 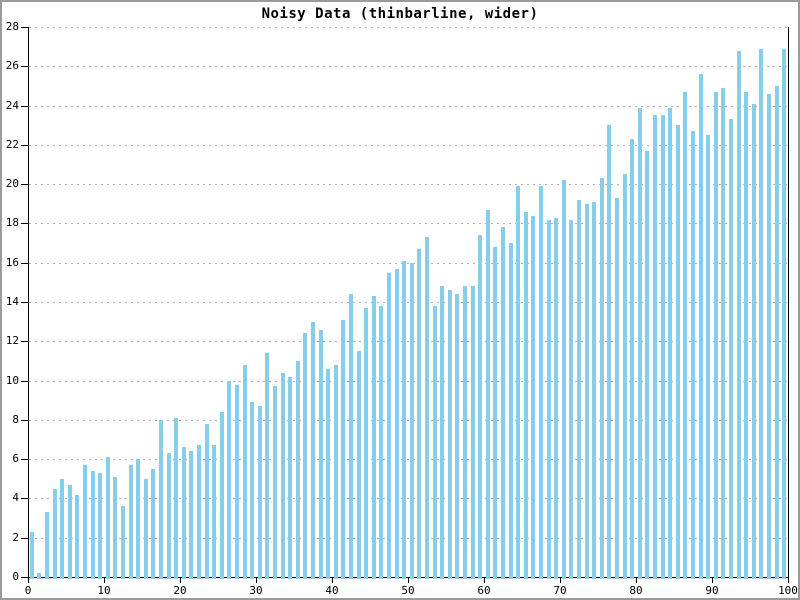 I want to click on y-tick-label: 12, so click(x=12, y=340).